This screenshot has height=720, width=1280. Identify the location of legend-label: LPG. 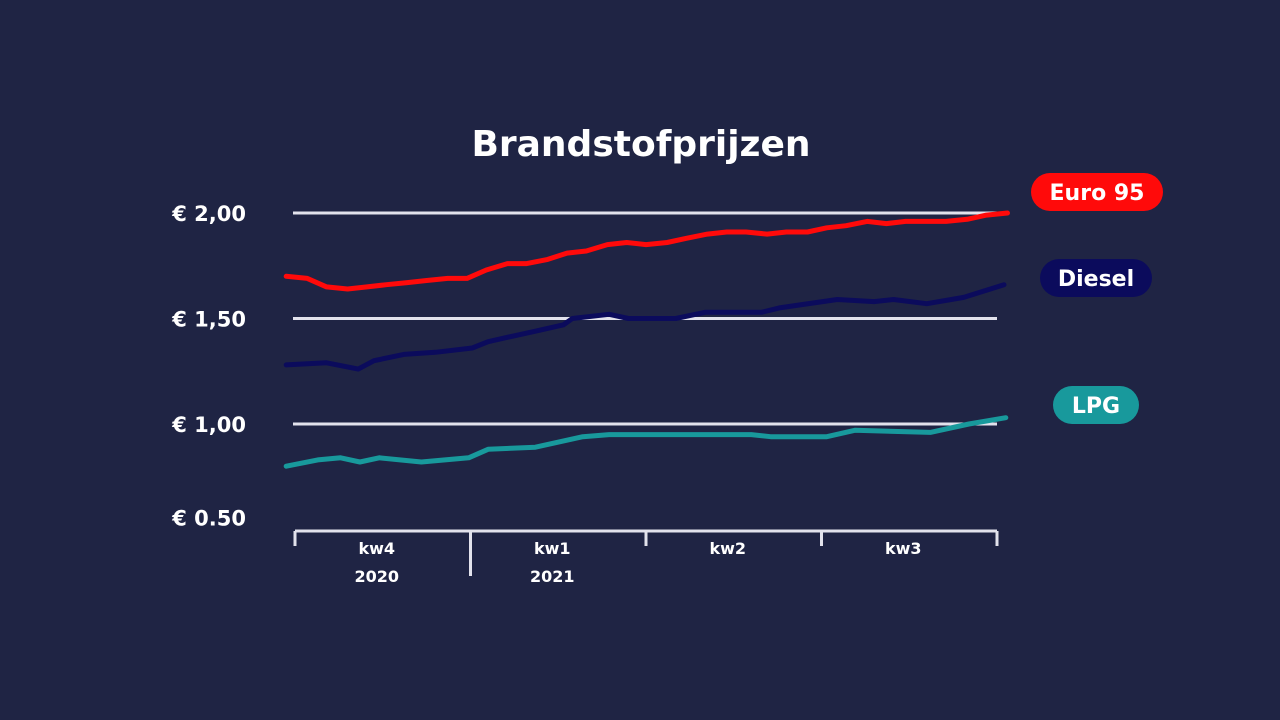
(1096, 406).